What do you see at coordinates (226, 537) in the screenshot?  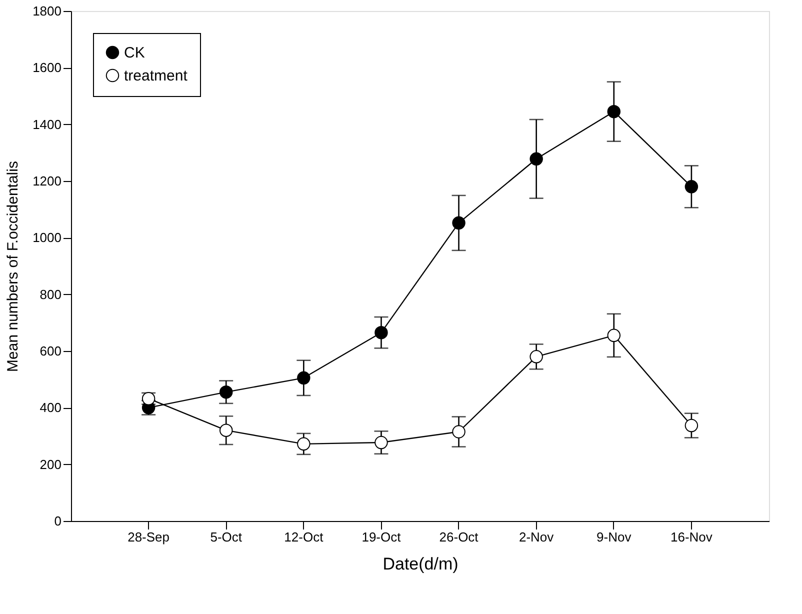 I see `x-tick-label: 5-Oct` at bounding box center [226, 537].